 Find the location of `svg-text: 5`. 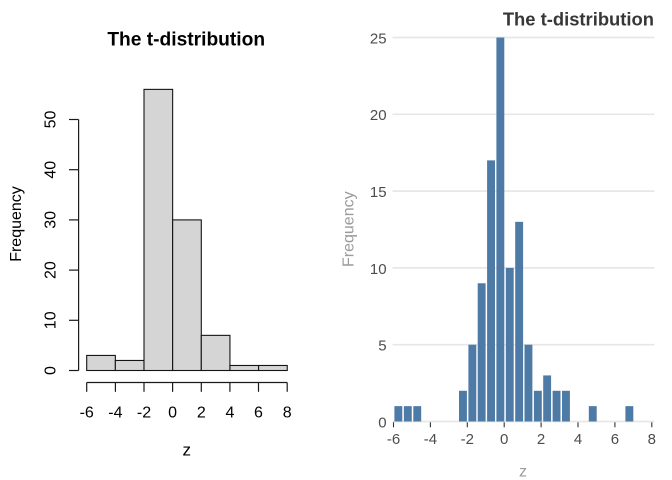

svg-text: 5 is located at coordinates (382, 346).